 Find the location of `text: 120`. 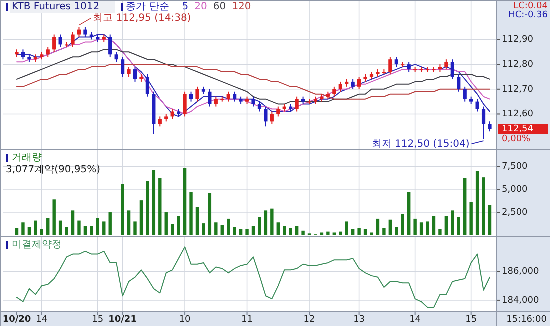

text: 120 is located at coordinates (242, 7).